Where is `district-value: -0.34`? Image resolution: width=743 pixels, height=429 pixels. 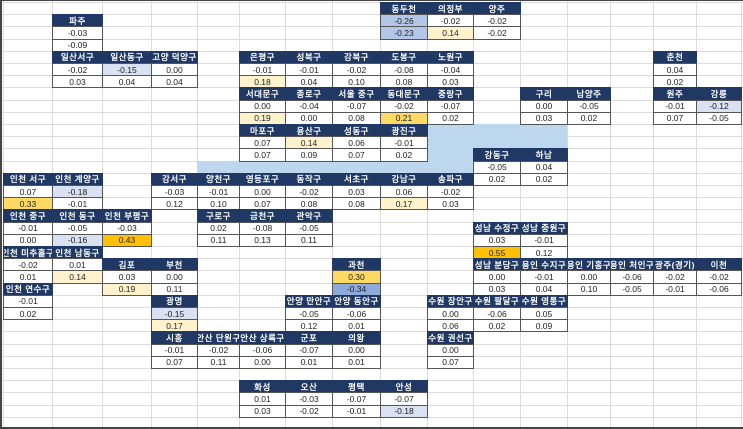
district-value: -0.34 is located at coordinates (356, 289).